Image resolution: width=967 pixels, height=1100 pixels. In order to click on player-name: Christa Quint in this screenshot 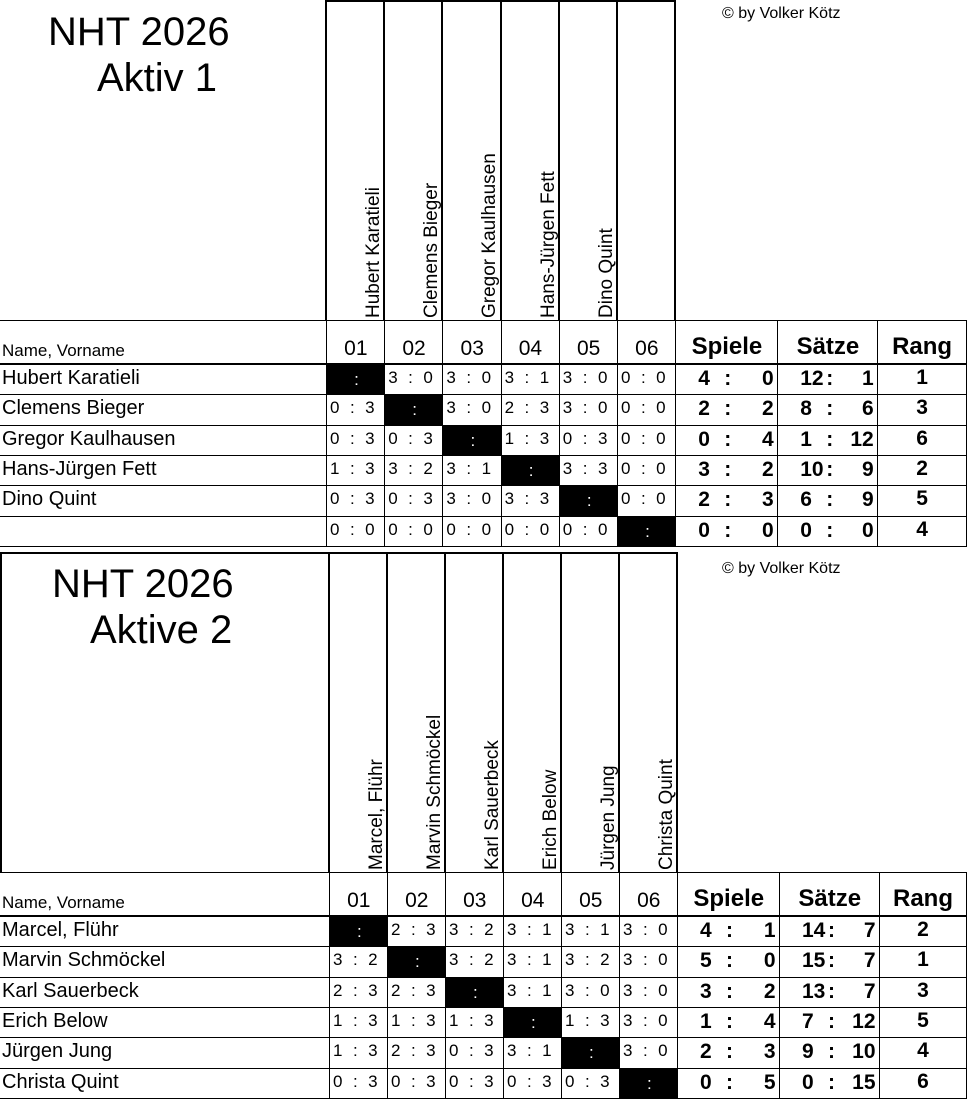, I will do `click(165, 1083)`.